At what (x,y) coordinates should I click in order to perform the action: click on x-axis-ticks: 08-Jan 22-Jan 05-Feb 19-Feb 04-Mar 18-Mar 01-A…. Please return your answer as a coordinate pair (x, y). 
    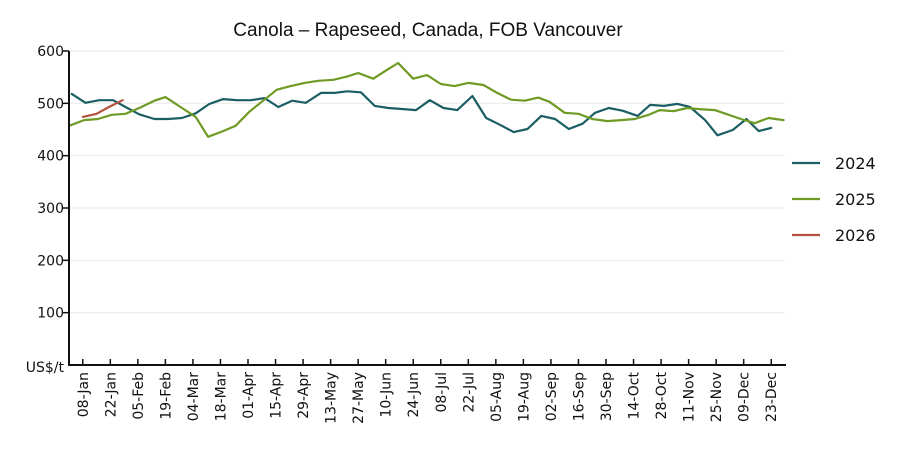
    Looking at the image, I should click on (428, 391).